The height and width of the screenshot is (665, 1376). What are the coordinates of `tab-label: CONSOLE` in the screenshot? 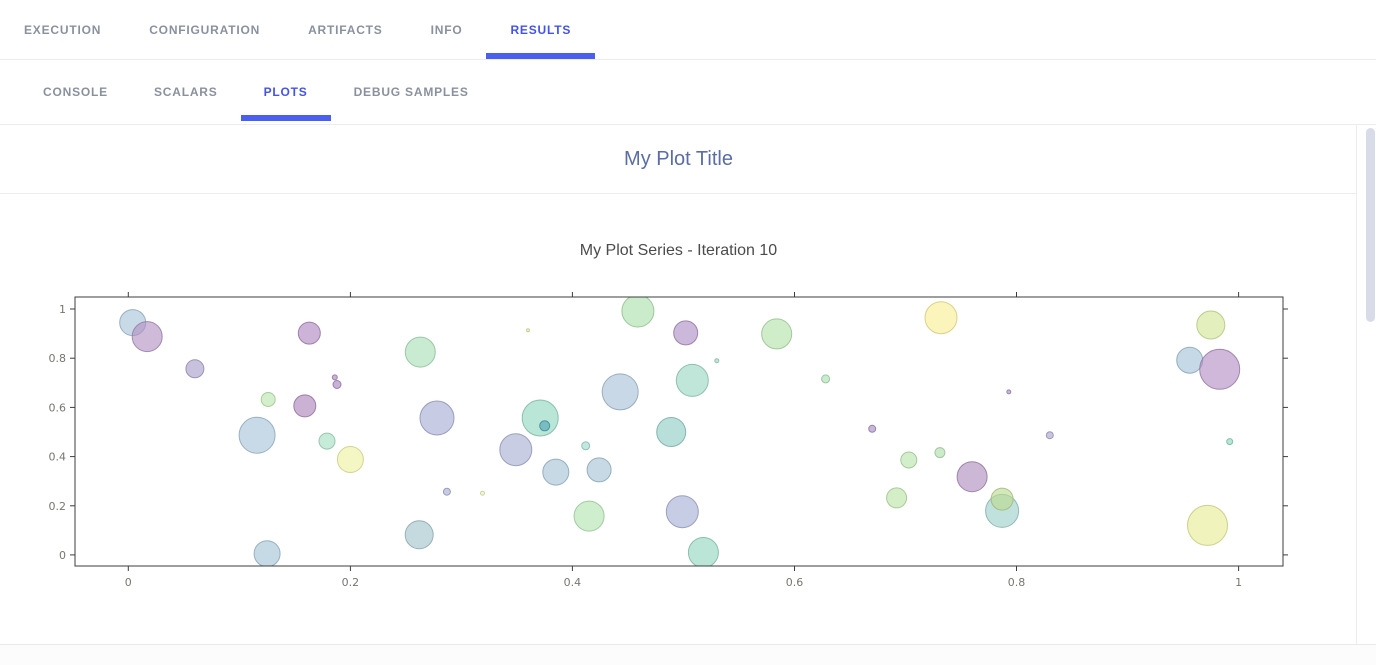 It's located at (75, 92).